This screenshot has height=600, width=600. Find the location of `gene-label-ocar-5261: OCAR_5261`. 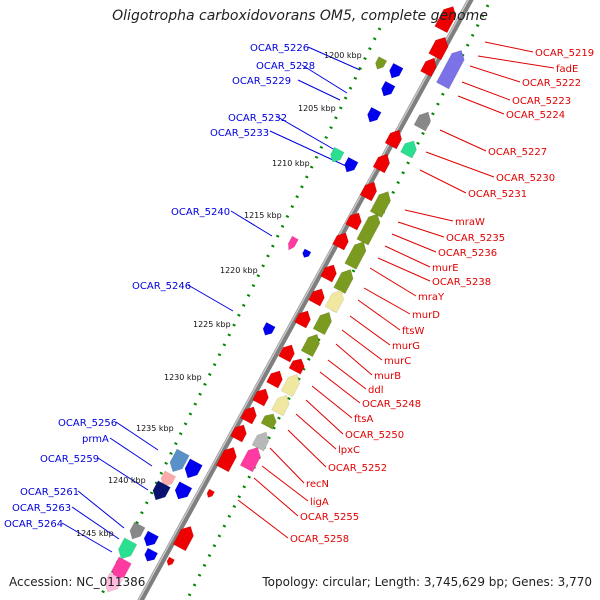

gene-label-ocar-5261: OCAR_5261 is located at coordinates (49, 492).